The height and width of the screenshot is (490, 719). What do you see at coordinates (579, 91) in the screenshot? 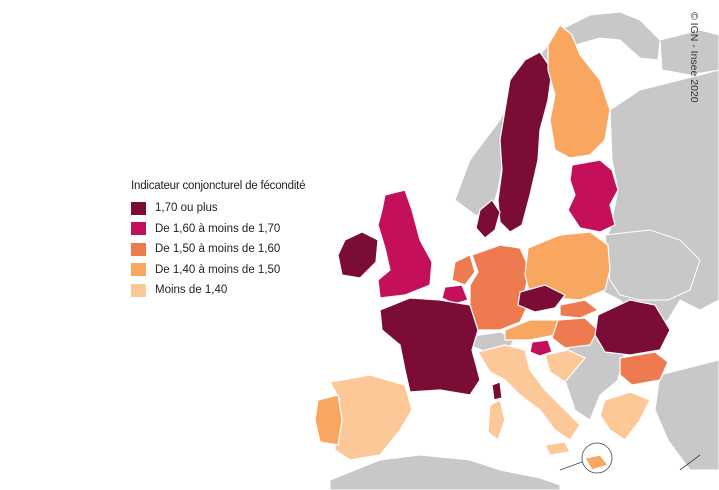
I see `region-finland` at bounding box center [579, 91].